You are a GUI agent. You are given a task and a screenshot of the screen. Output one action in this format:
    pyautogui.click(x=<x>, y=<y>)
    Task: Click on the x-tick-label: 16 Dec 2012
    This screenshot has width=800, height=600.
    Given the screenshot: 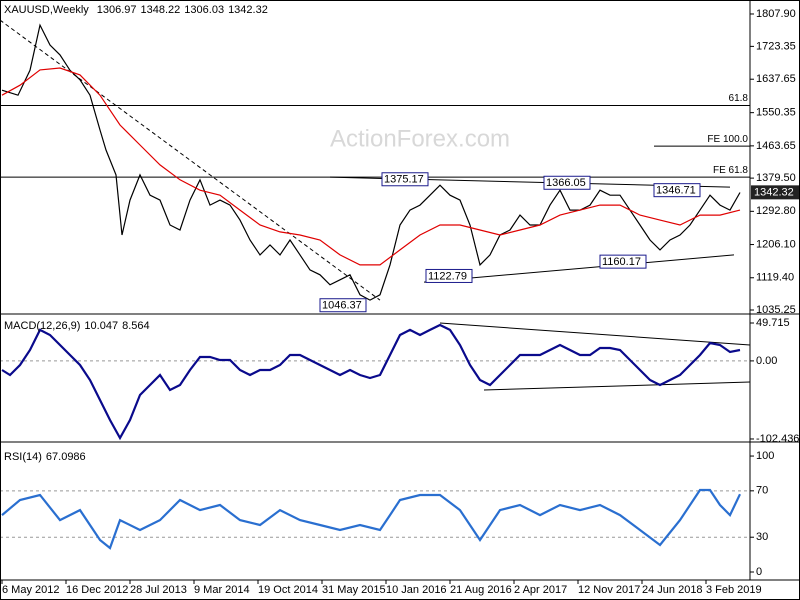 What is the action you would take?
    pyautogui.click(x=97, y=590)
    